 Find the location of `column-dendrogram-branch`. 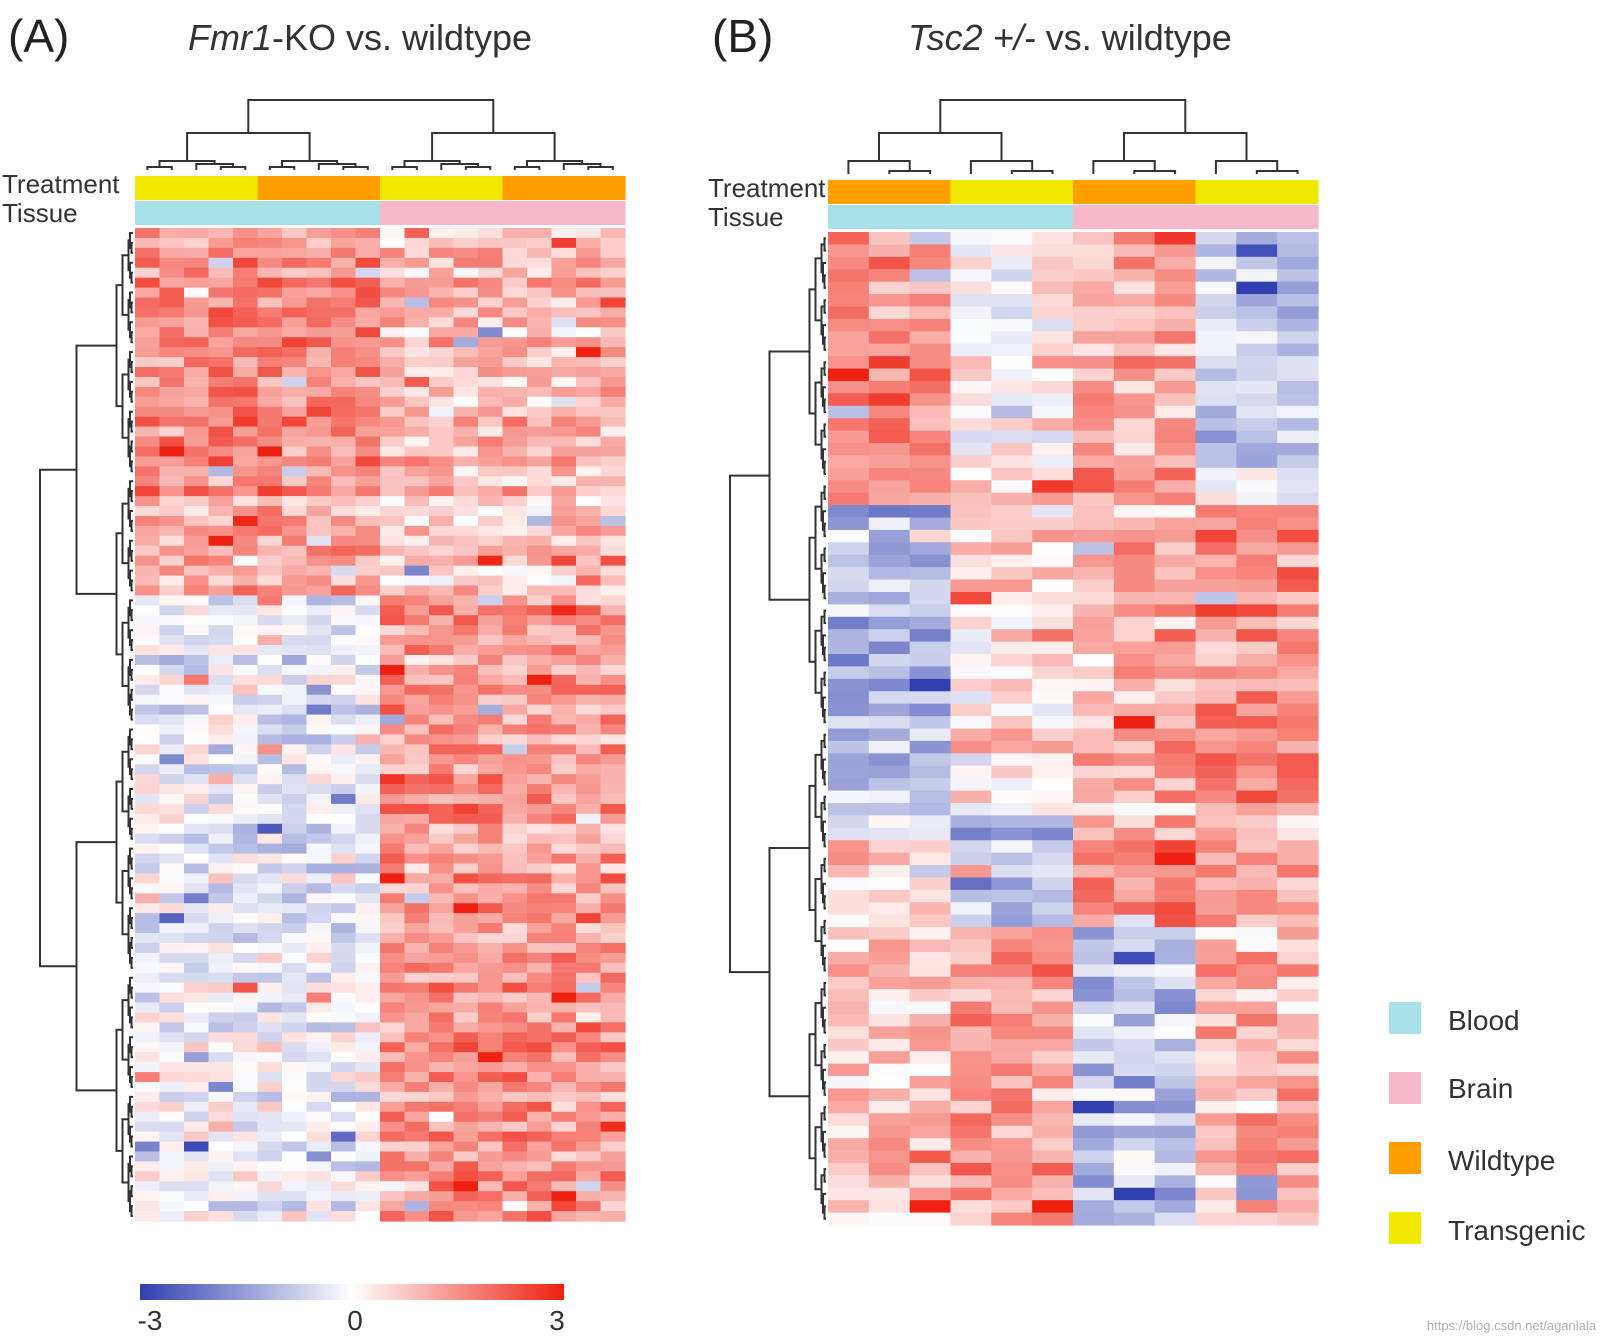

column-dendrogram-branch is located at coordinates (478, 168).